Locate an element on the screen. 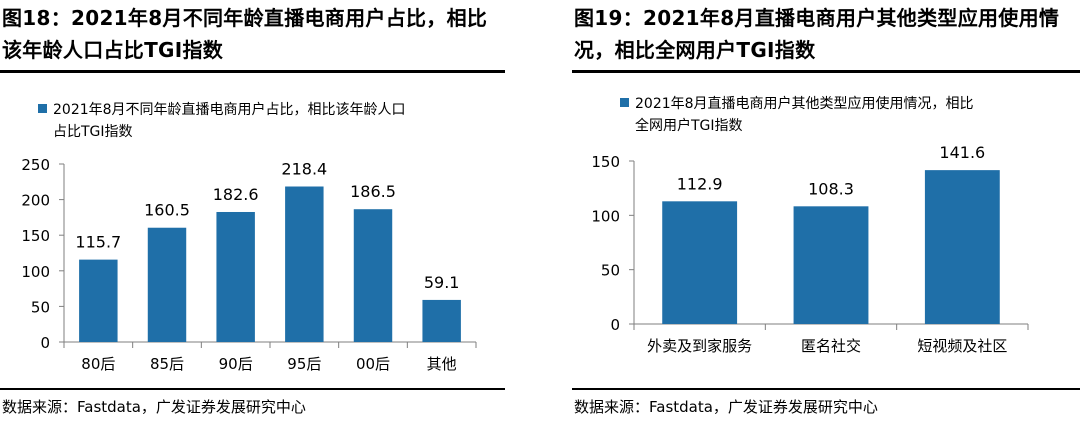 This screenshot has height=427, width=1080. right-value-label-2: 108.3 is located at coordinates (831, 188).